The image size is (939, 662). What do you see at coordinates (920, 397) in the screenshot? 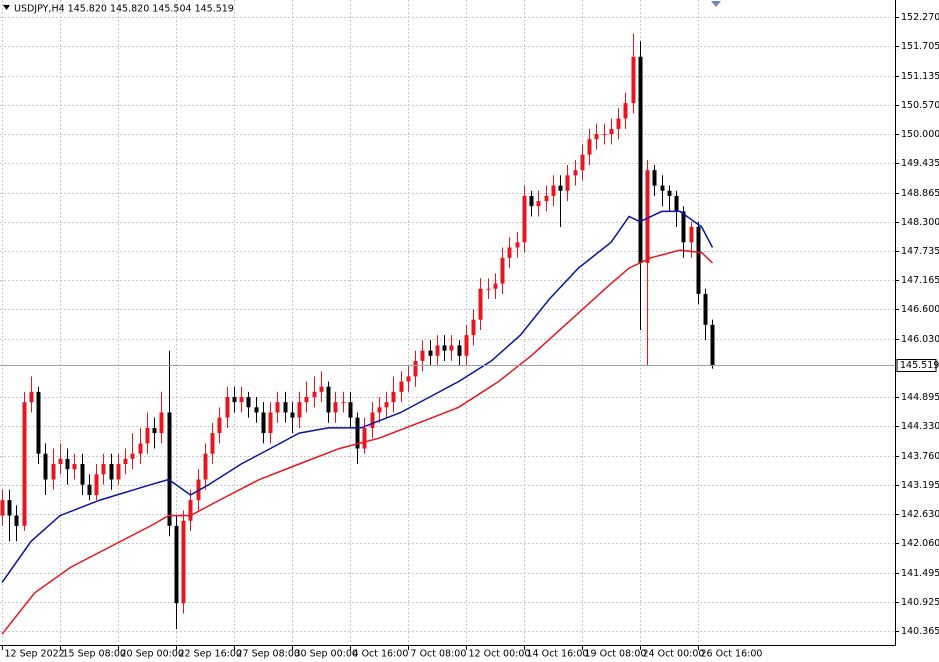
I see `y-tick-label: 144.895` at bounding box center [920, 397].